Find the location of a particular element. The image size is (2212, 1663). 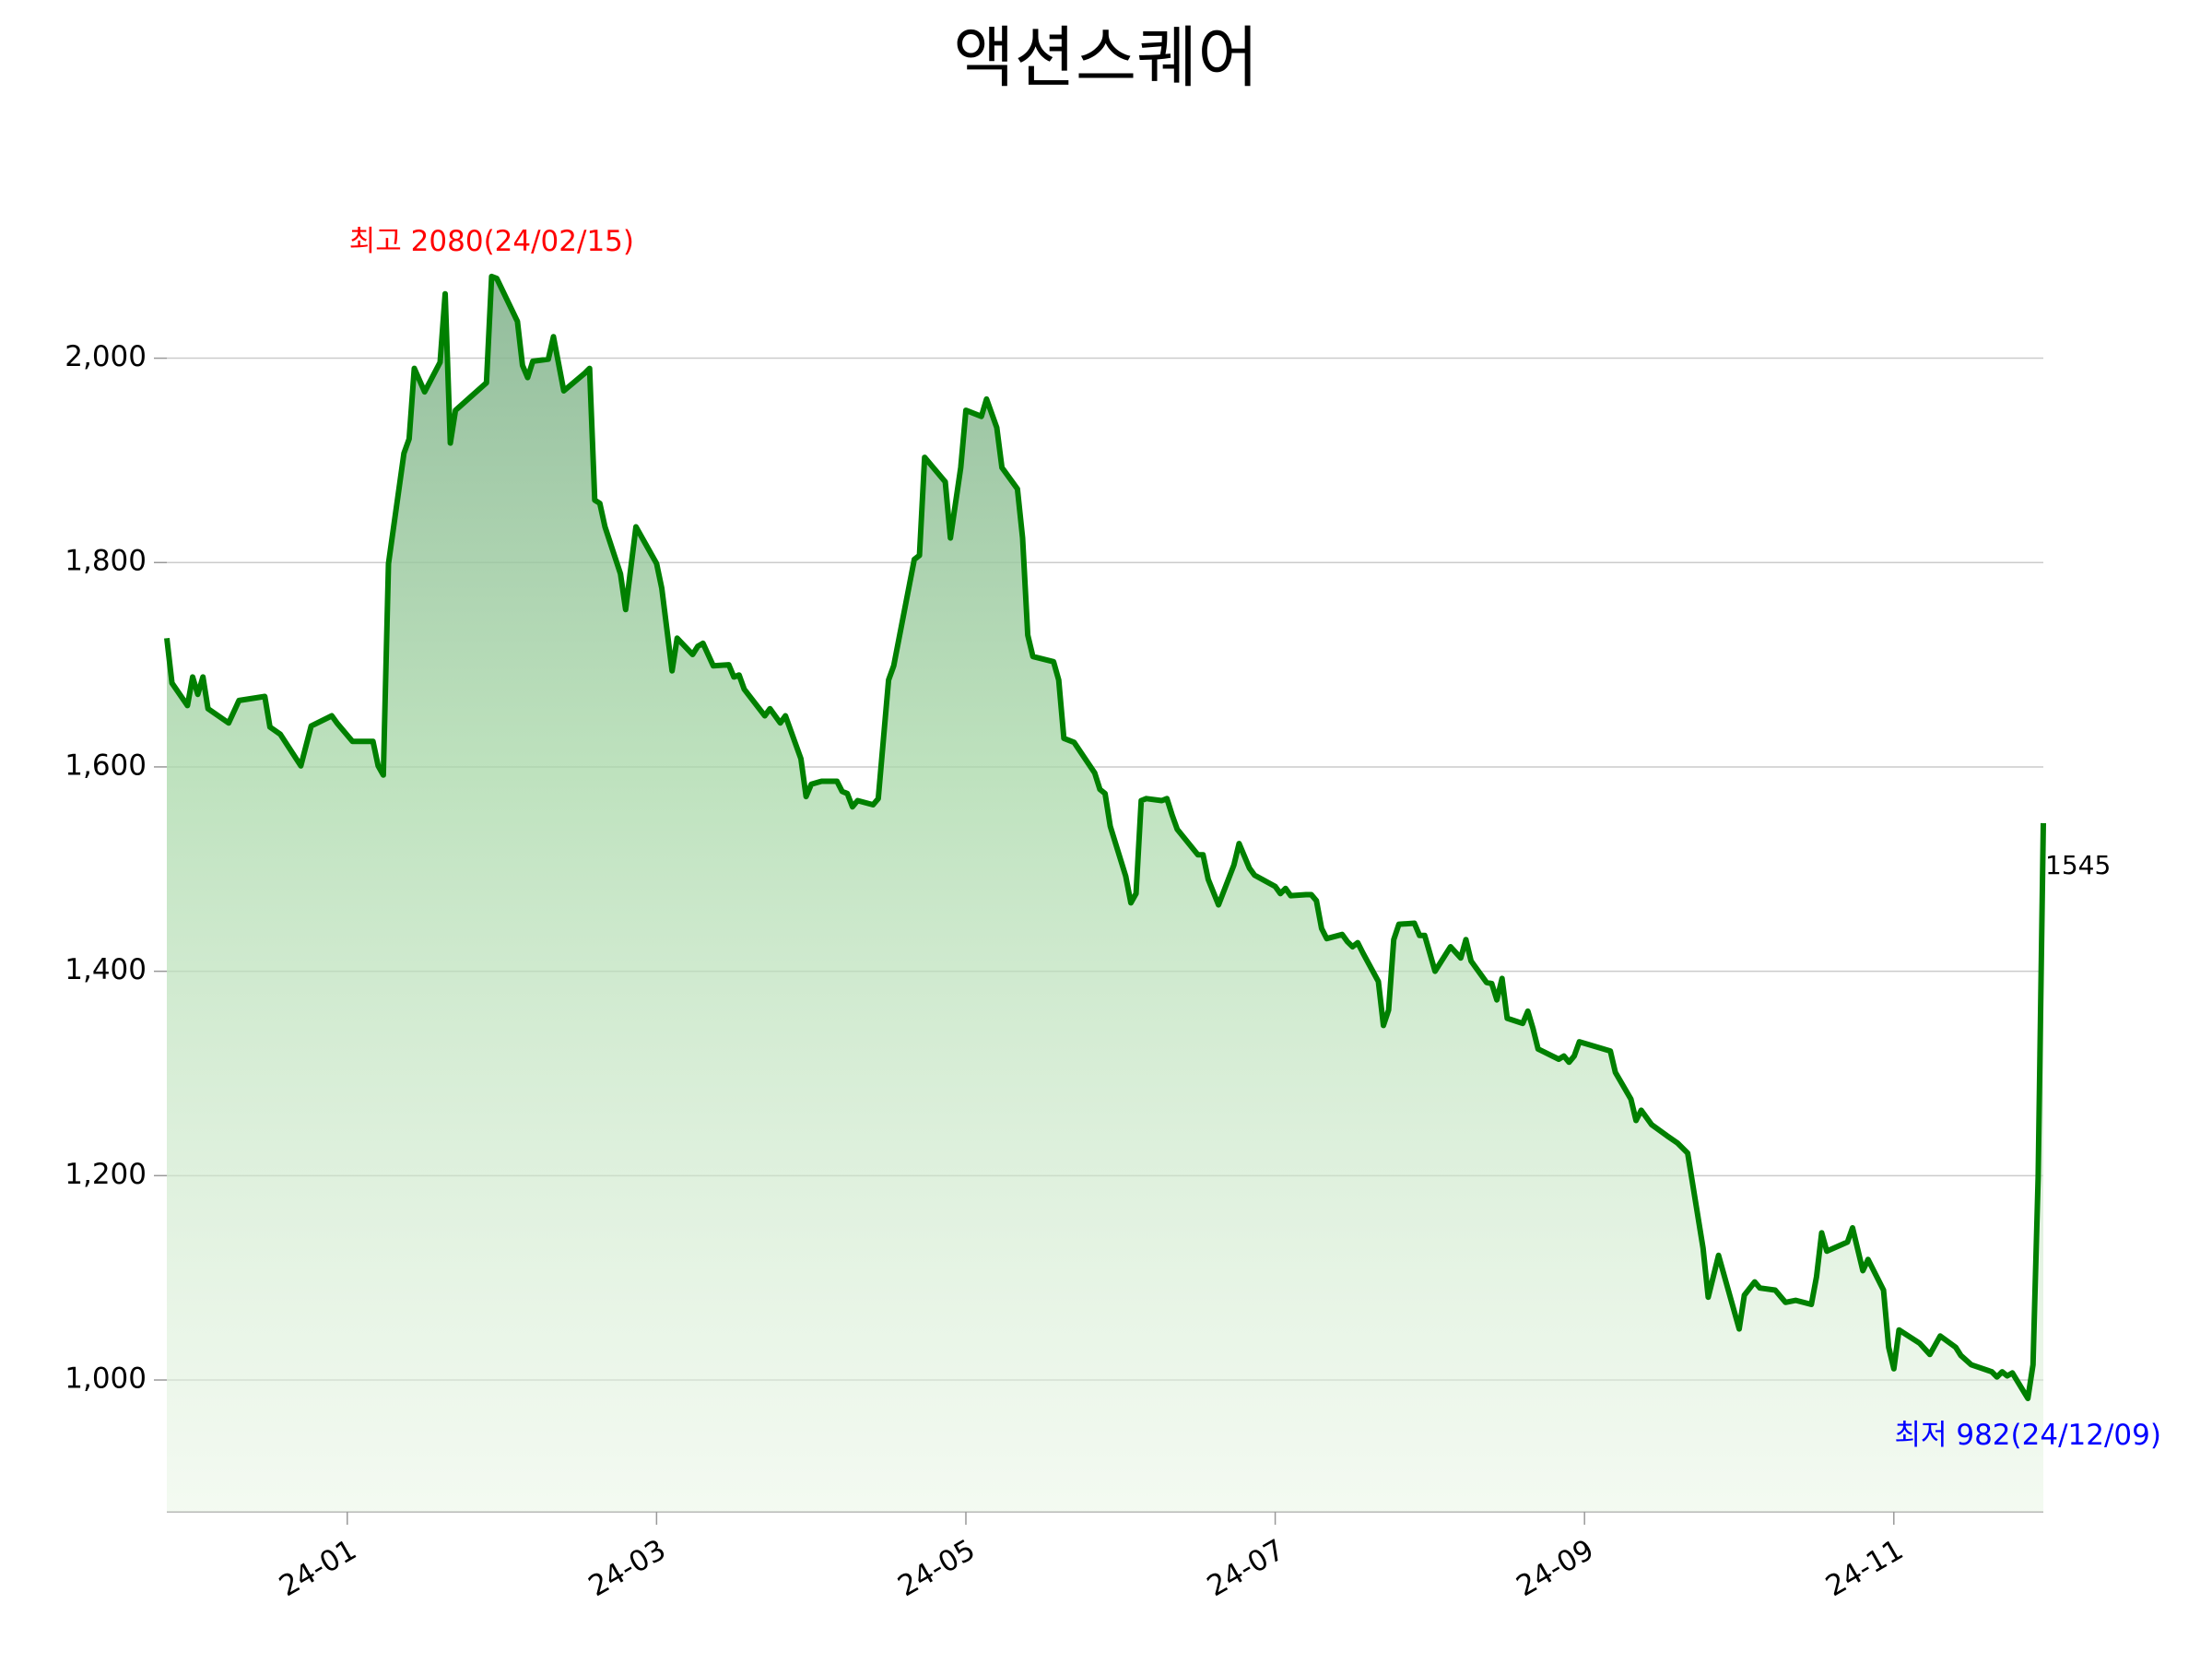

y-tick-label: 2,000 is located at coordinates (106, 356).